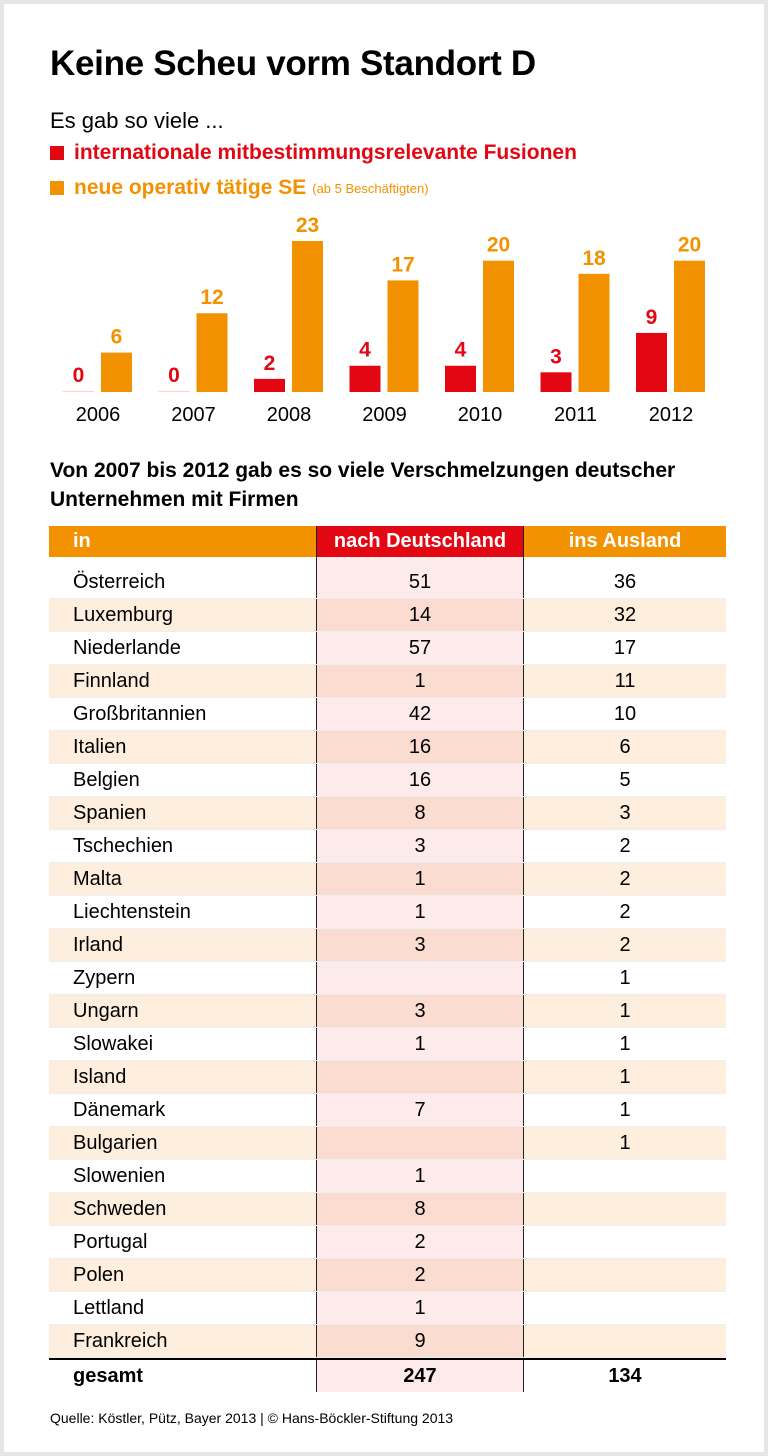 Image resolution: width=768 pixels, height=1456 pixels. I want to click on page-title: Keine Scheu vorm Standort D, so click(293, 63).